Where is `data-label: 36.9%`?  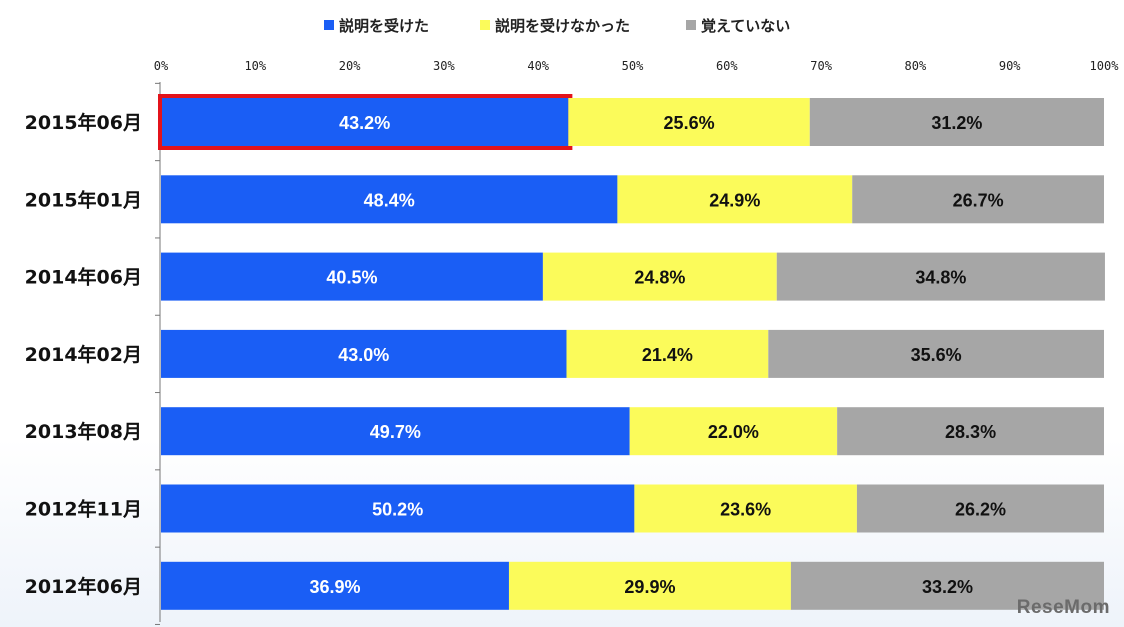
data-label: 36.9% is located at coordinates (334, 587).